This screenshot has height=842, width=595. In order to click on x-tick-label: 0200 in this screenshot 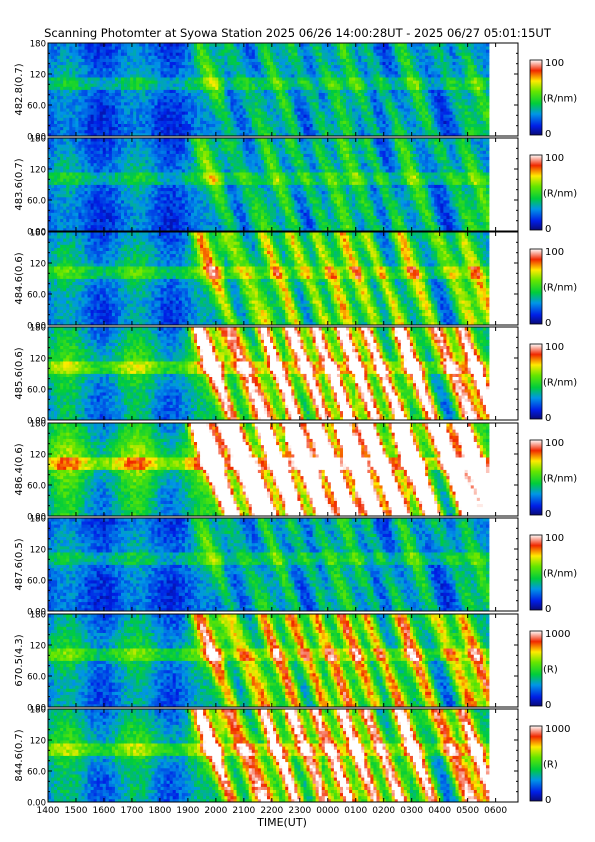, I will do `click(383, 811)`.